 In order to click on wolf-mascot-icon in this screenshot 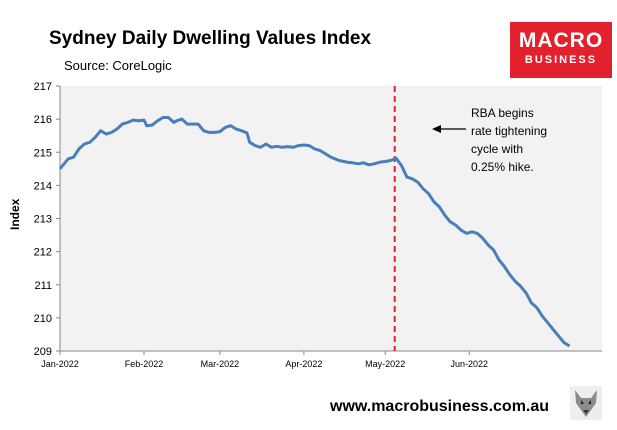, I will do `click(586, 403)`.